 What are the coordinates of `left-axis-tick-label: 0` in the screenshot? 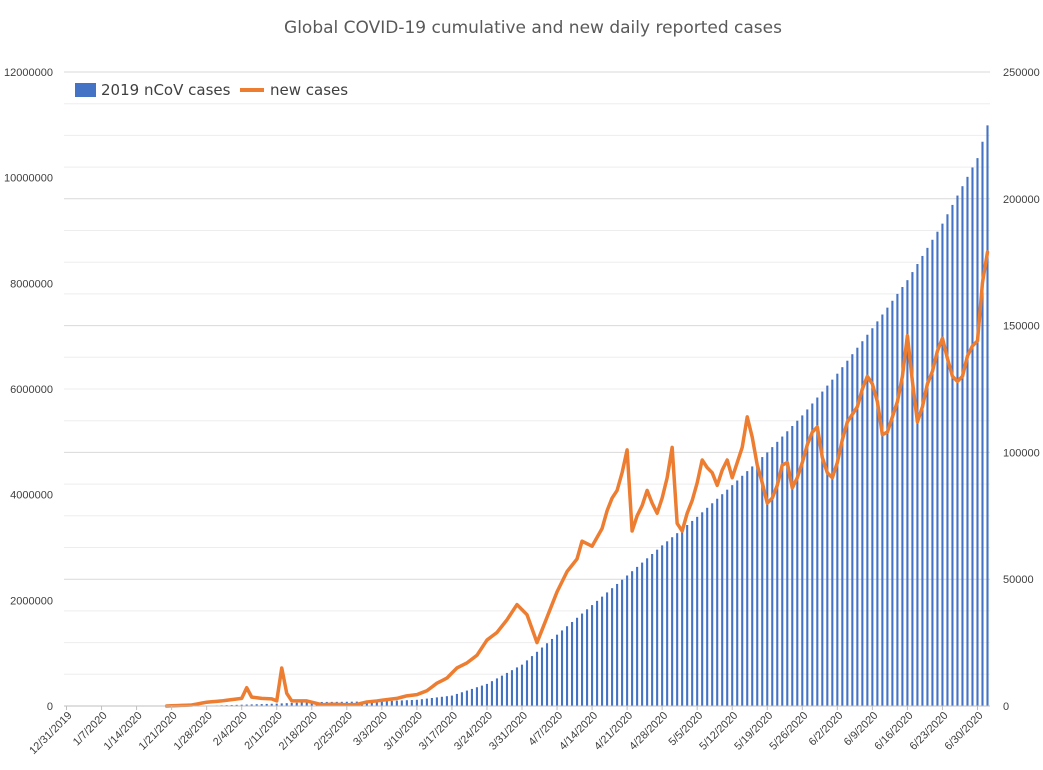 It's located at (50, 707).